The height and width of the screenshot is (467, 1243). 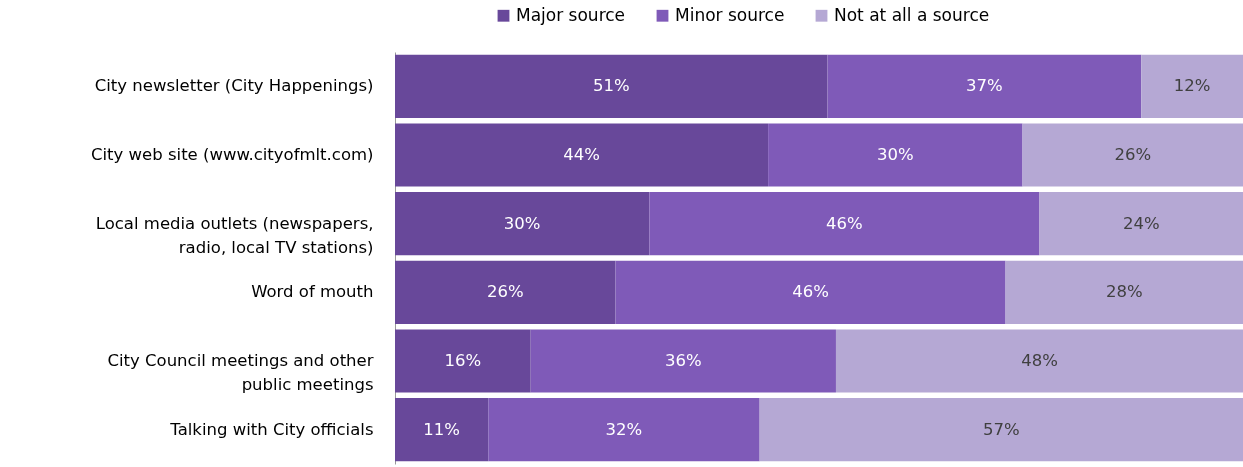 I want to click on data-label: 36%, so click(x=683, y=360).